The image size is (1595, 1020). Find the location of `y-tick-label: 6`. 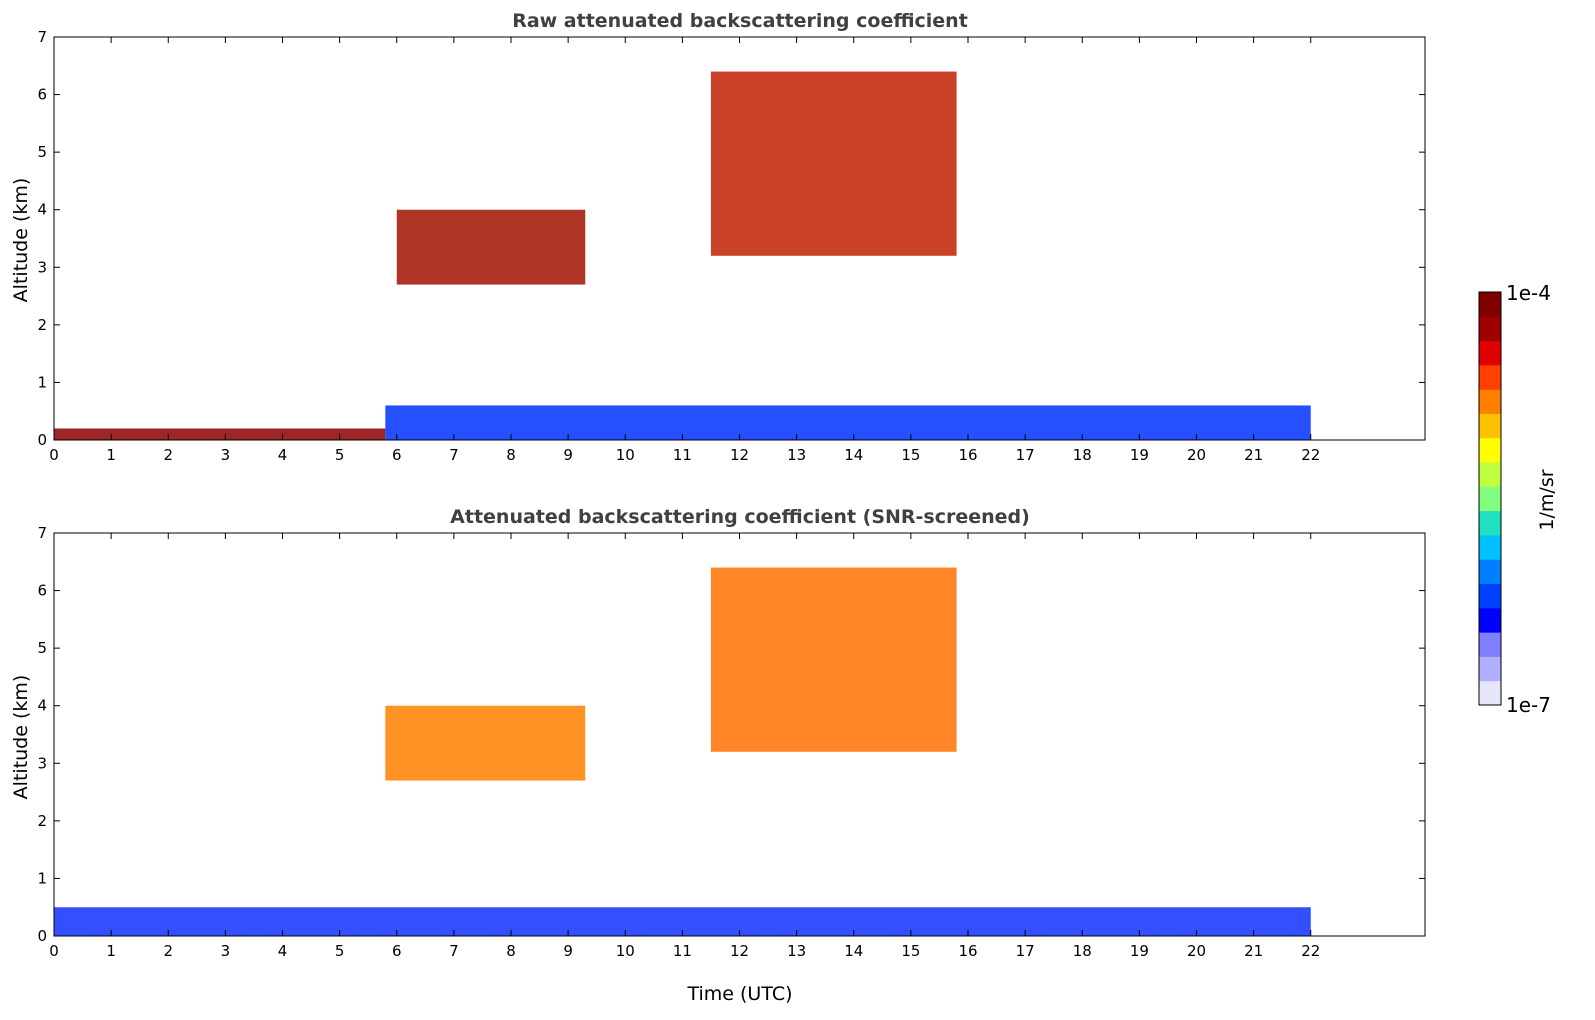

y-tick-label: 6 is located at coordinates (42, 95).